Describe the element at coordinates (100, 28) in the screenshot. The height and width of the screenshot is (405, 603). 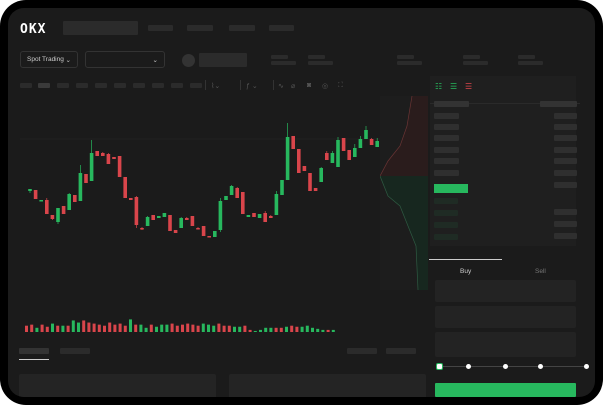
I see `search-input` at that location.